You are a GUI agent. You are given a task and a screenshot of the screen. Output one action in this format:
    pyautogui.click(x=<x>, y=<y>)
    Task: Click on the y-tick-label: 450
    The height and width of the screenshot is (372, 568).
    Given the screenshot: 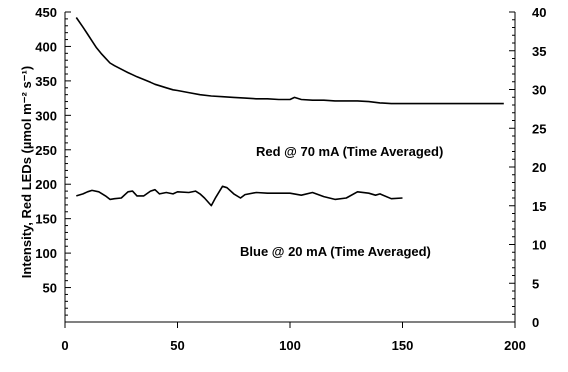 What is the action you would take?
    pyautogui.click(x=46, y=12)
    